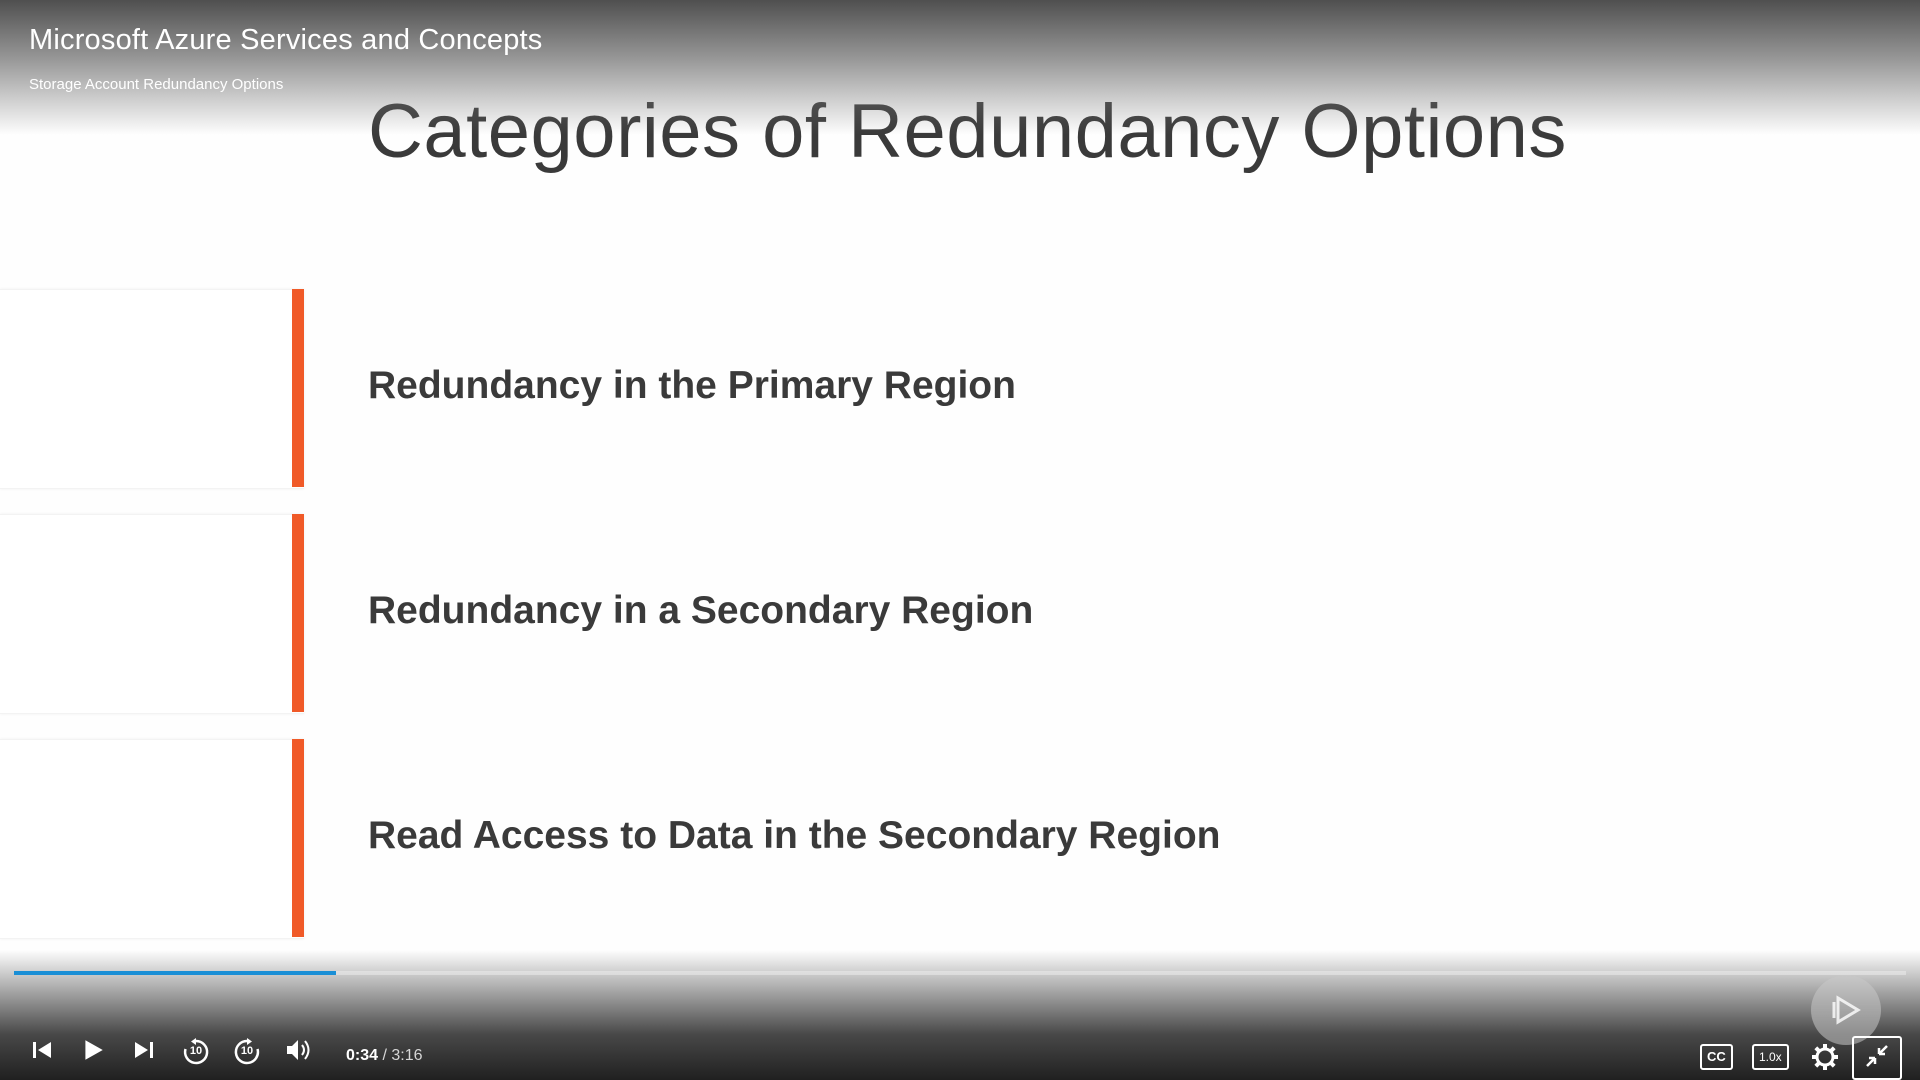  I want to click on current-time: 0:34, so click(362, 1055).